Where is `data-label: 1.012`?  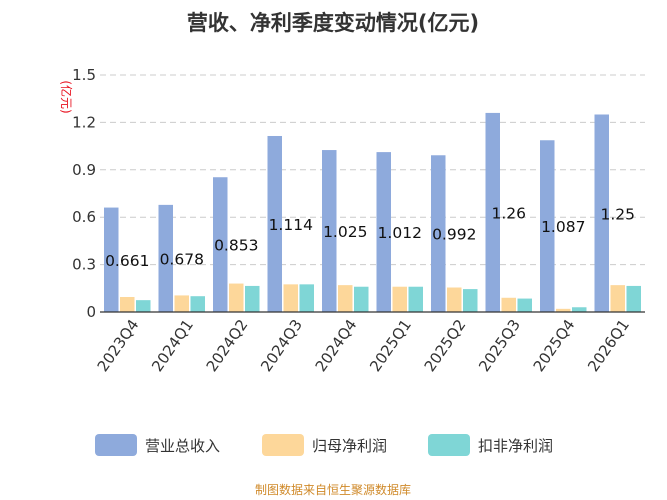 data-label: 1.012 is located at coordinates (400, 233).